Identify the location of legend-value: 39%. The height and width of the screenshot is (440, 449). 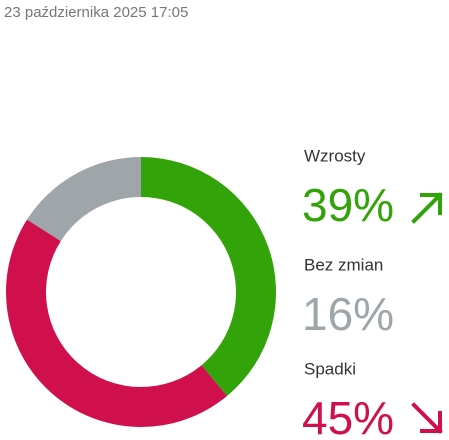
(348, 205).